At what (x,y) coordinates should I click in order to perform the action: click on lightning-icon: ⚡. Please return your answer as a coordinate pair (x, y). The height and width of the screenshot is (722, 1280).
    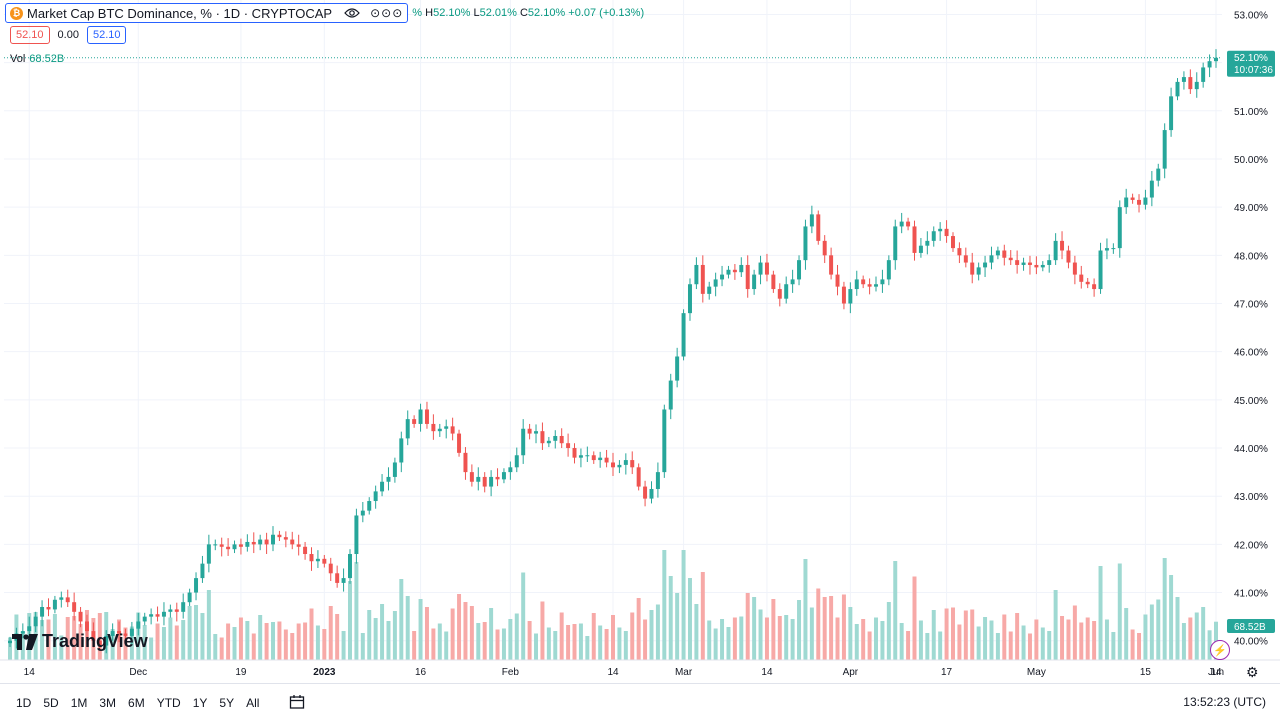
    Looking at the image, I should click on (1220, 650).